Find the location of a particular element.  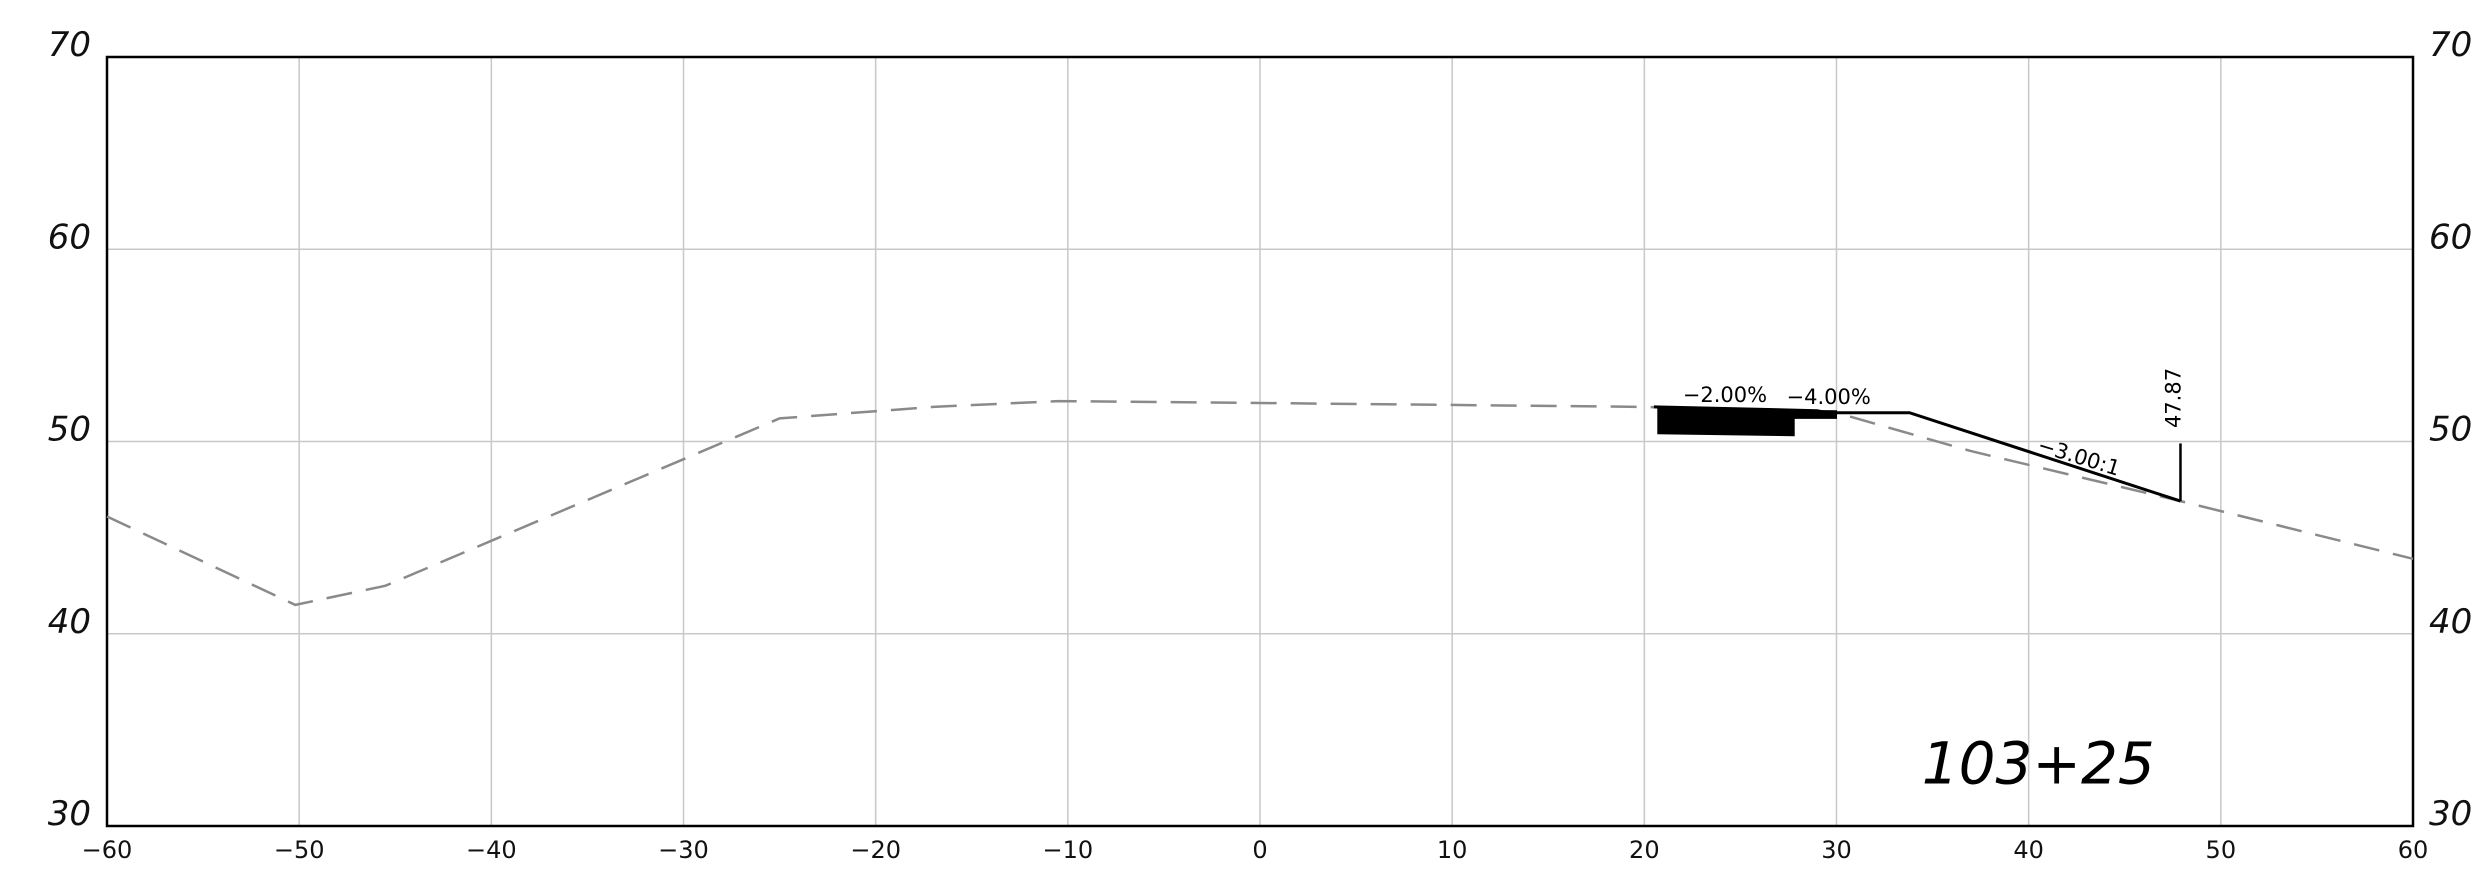

x-tick-label: −50 is located at coordinates (299, 850).